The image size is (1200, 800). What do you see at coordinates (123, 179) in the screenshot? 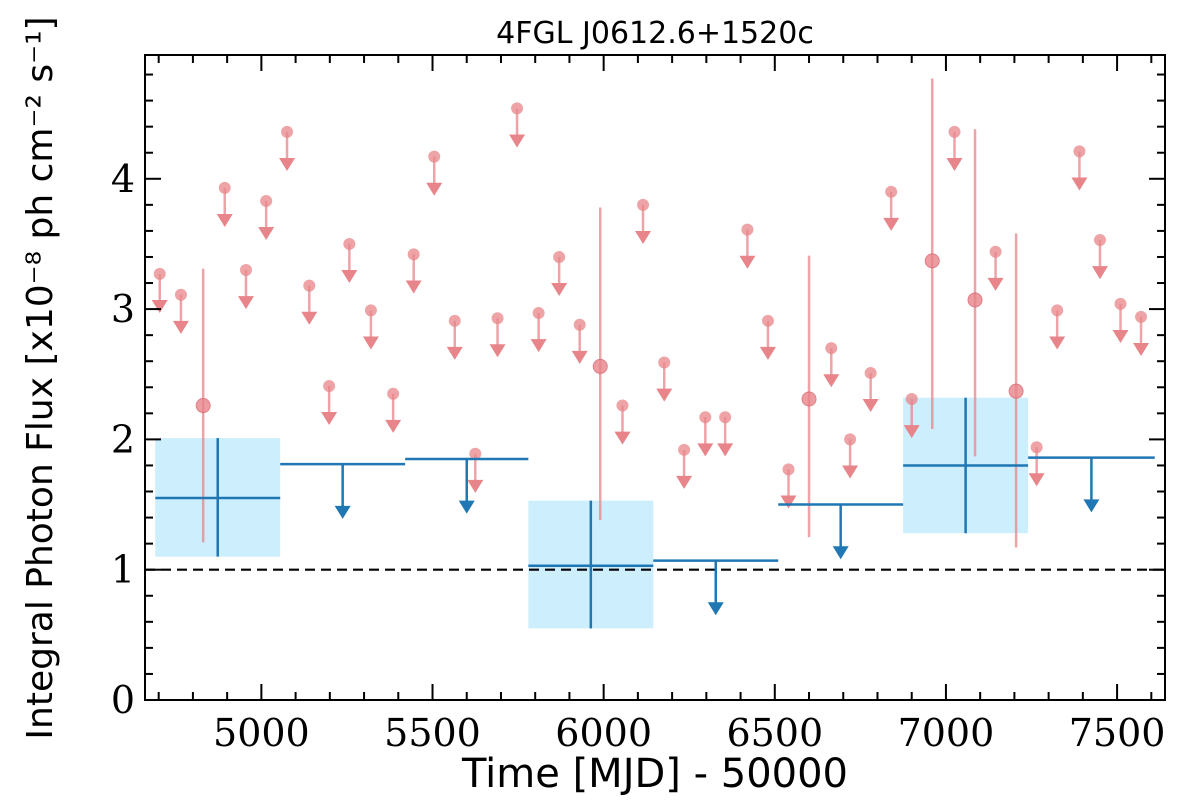
I see `y-tick-label: 4` at bounding box center [123, 179].